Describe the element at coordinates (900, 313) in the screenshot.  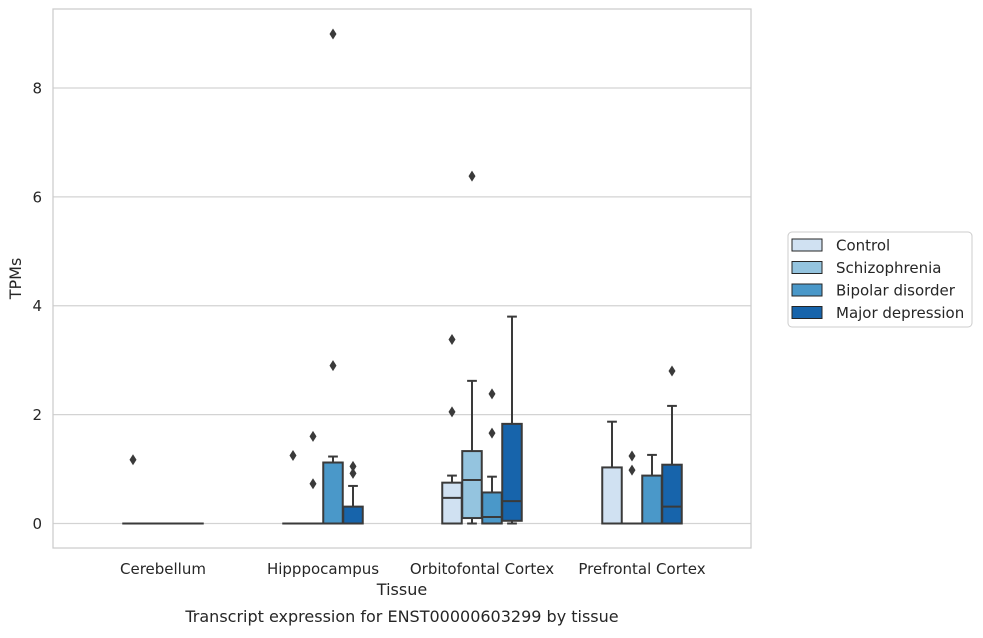
I see `legend-label: Major depression` at that location.